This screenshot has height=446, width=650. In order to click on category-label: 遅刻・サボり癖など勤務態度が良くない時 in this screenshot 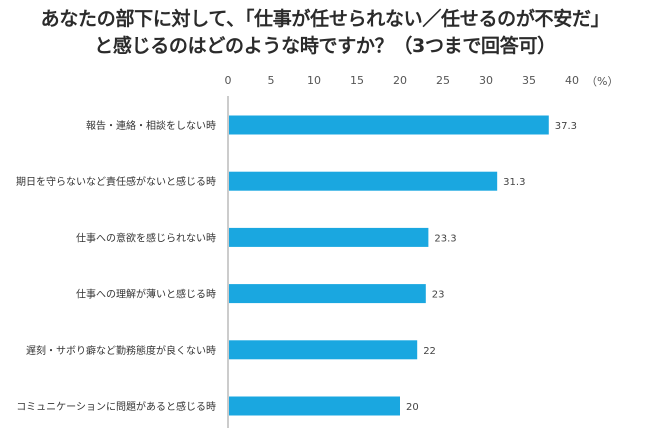, I will do `click(121, 350)`.